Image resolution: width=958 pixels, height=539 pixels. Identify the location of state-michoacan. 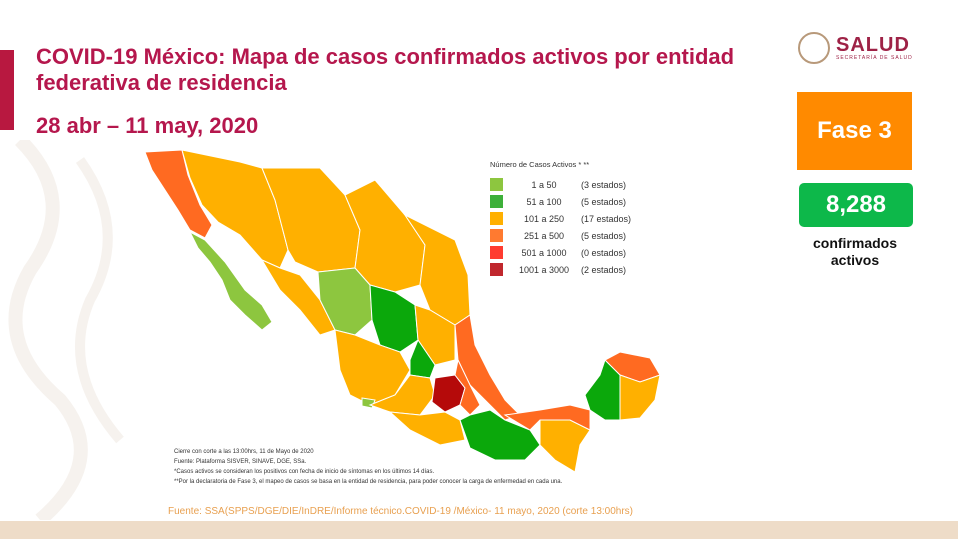
(402, 395).